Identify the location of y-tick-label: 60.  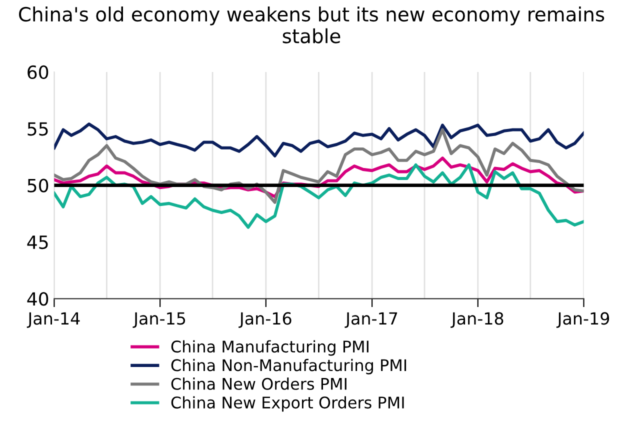
(38, 72).